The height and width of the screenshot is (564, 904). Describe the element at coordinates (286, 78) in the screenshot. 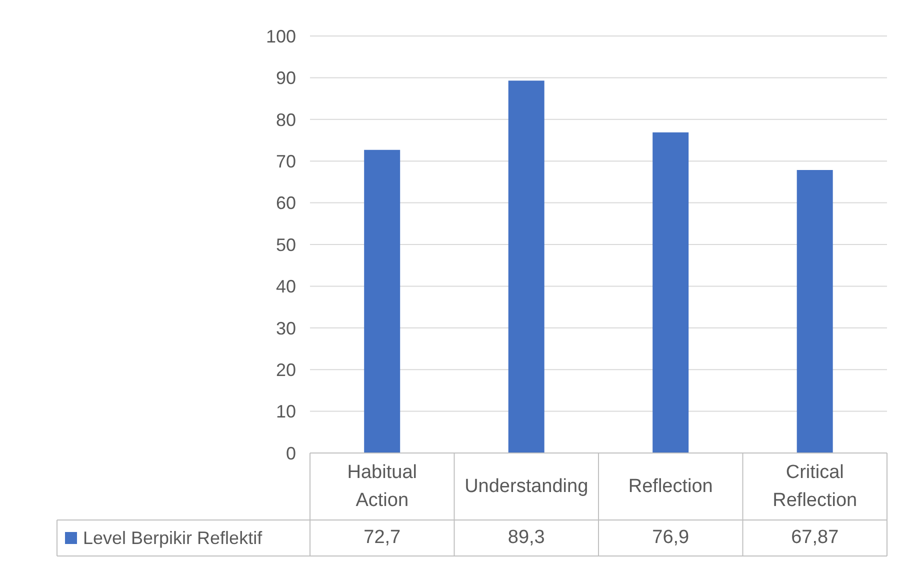

I see `y-tick-label: 90` at that location.